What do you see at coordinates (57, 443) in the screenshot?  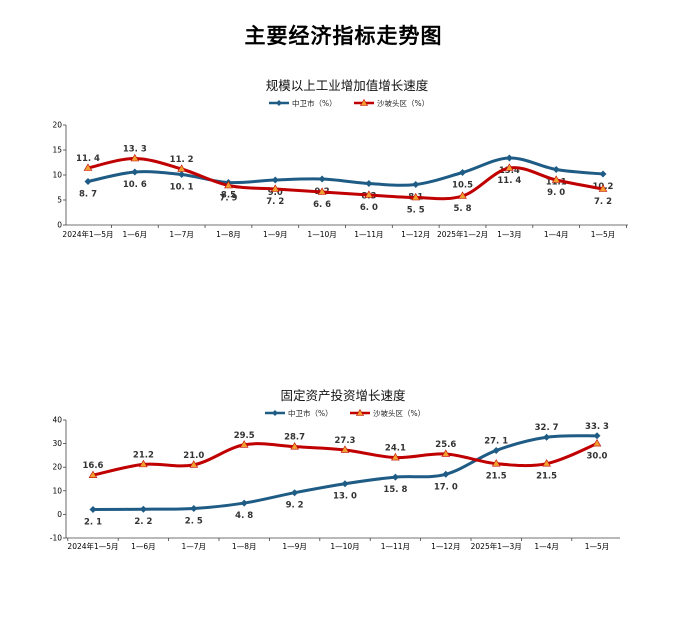 I see `y-tick-label: 30` at bounding box center [57, 443].